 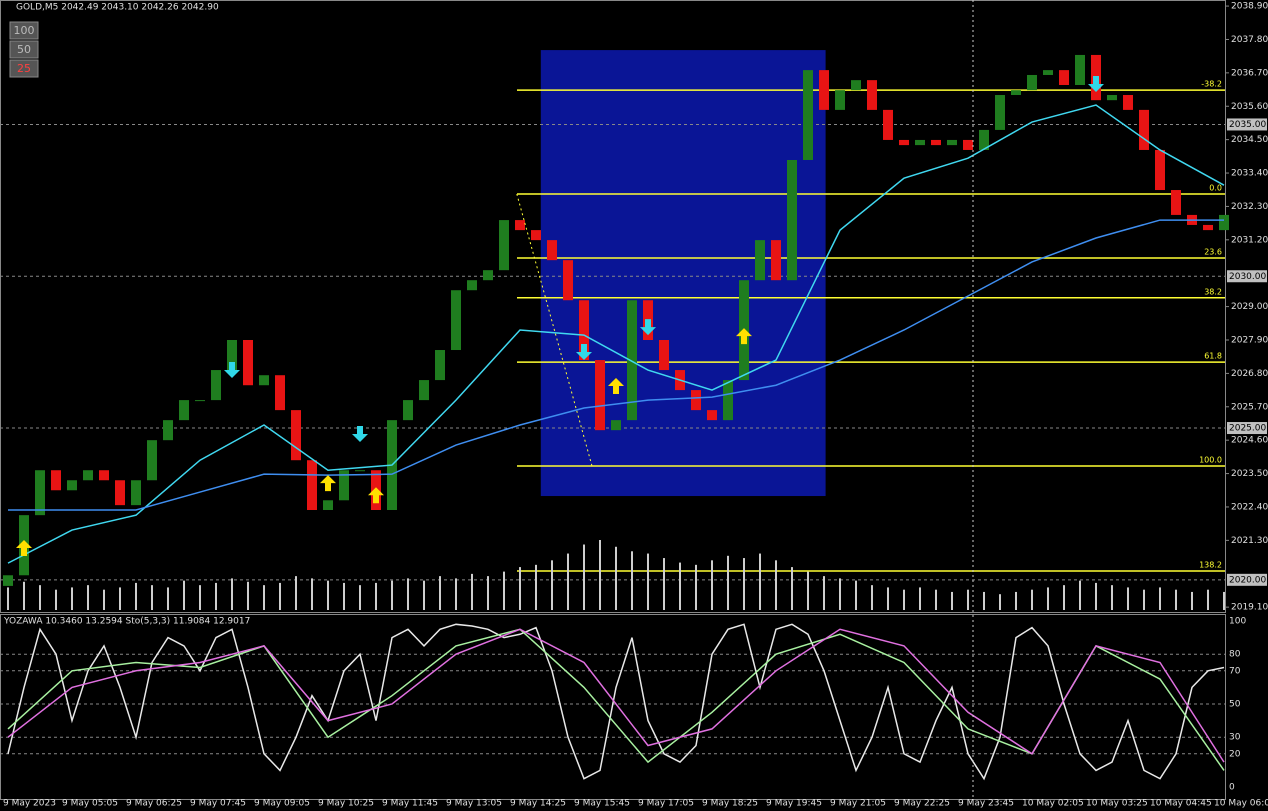 What do you see at coordinates (1247, 580) in the screenshot?
I see `level-label: 2020.00` at bounding box center [1247, 580].